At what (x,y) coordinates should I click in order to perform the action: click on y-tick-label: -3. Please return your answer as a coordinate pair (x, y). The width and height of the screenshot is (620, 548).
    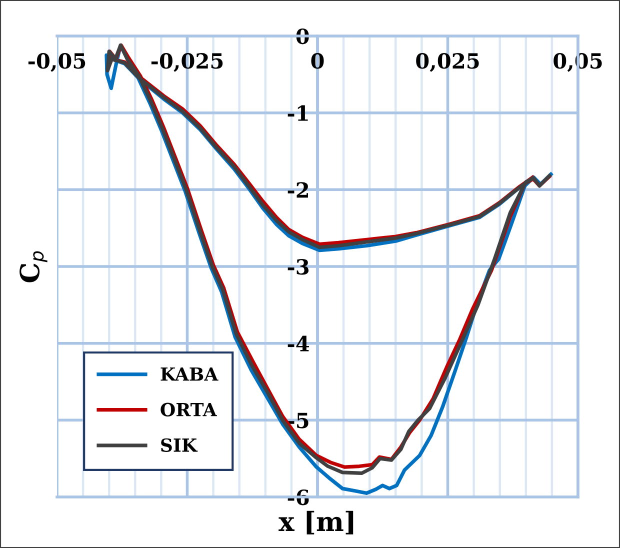
    Looking at the image, I should click on (298, 266).